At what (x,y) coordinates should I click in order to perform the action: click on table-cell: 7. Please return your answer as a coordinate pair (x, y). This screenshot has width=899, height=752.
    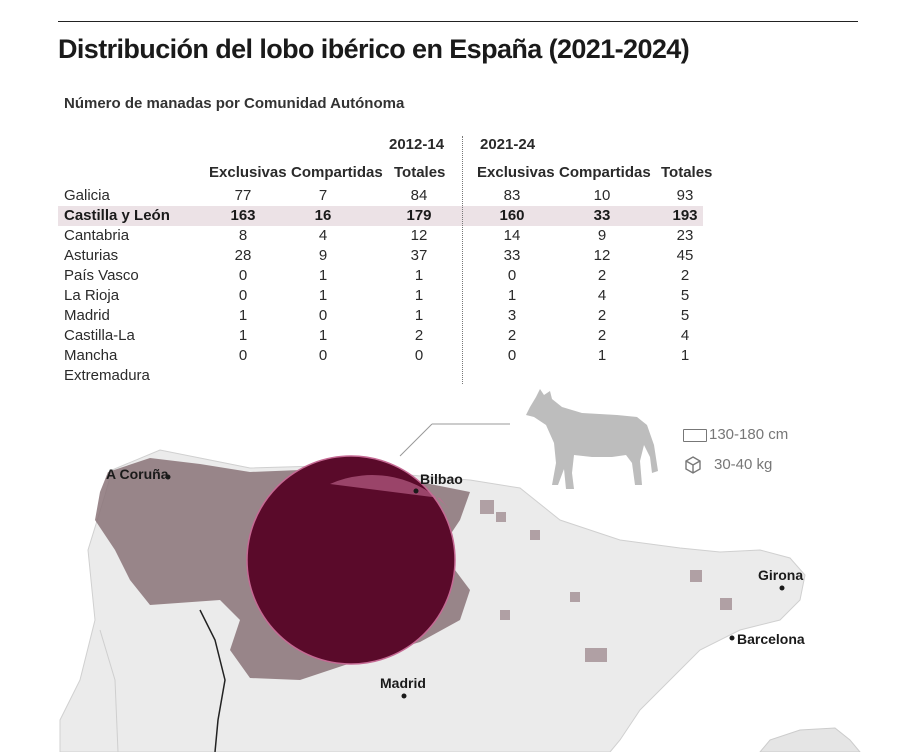
    Looking at the image, I should click on (323, 195).